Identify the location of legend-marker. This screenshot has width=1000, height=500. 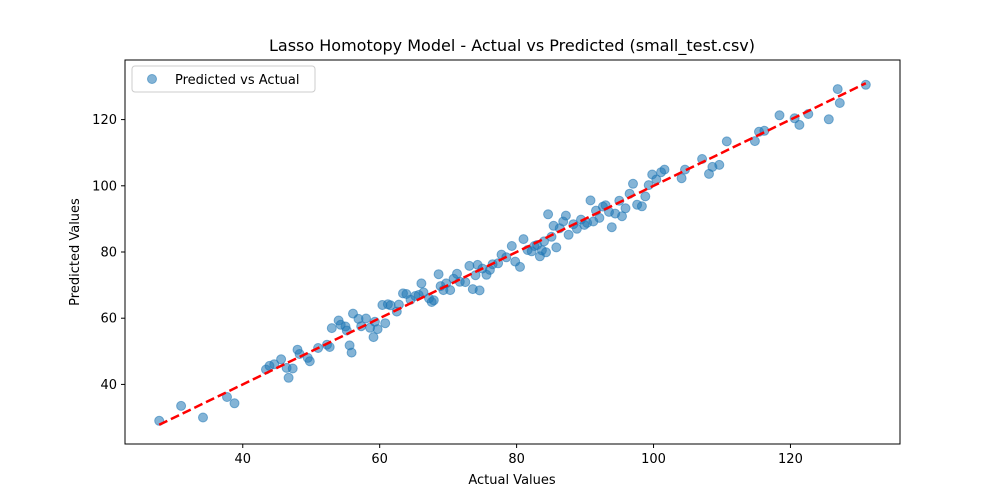
(152, 79).